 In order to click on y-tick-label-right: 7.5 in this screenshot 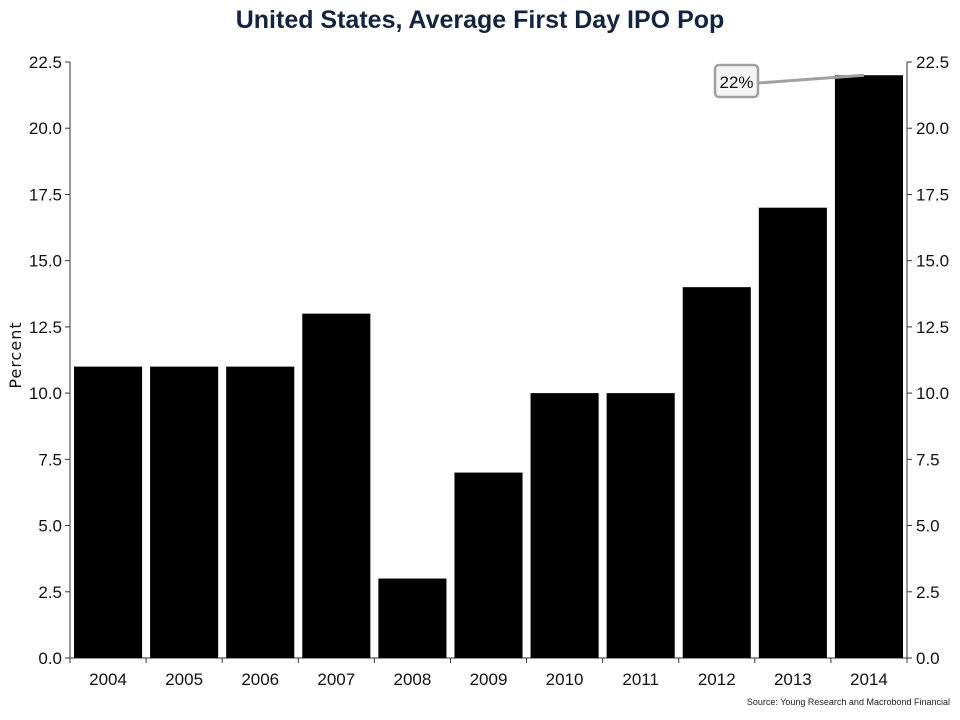, I will do `click(928, 459)`.